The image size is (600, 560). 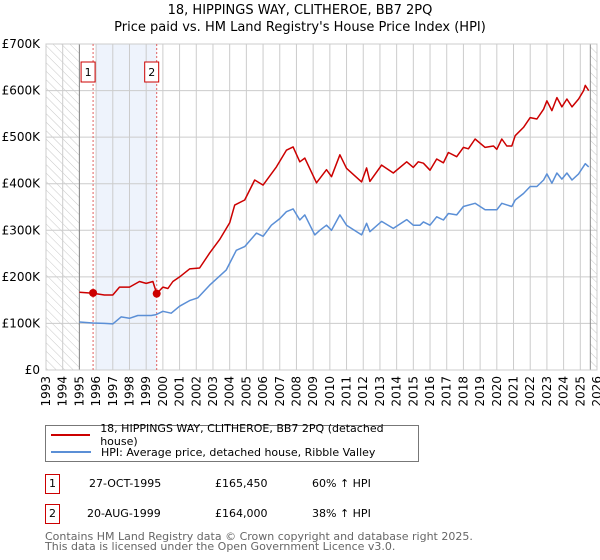 I want to click on transaction-row: 2 20-AUG-1999 £164,000 38% ↑ HPI, so click(x=255, y=514).